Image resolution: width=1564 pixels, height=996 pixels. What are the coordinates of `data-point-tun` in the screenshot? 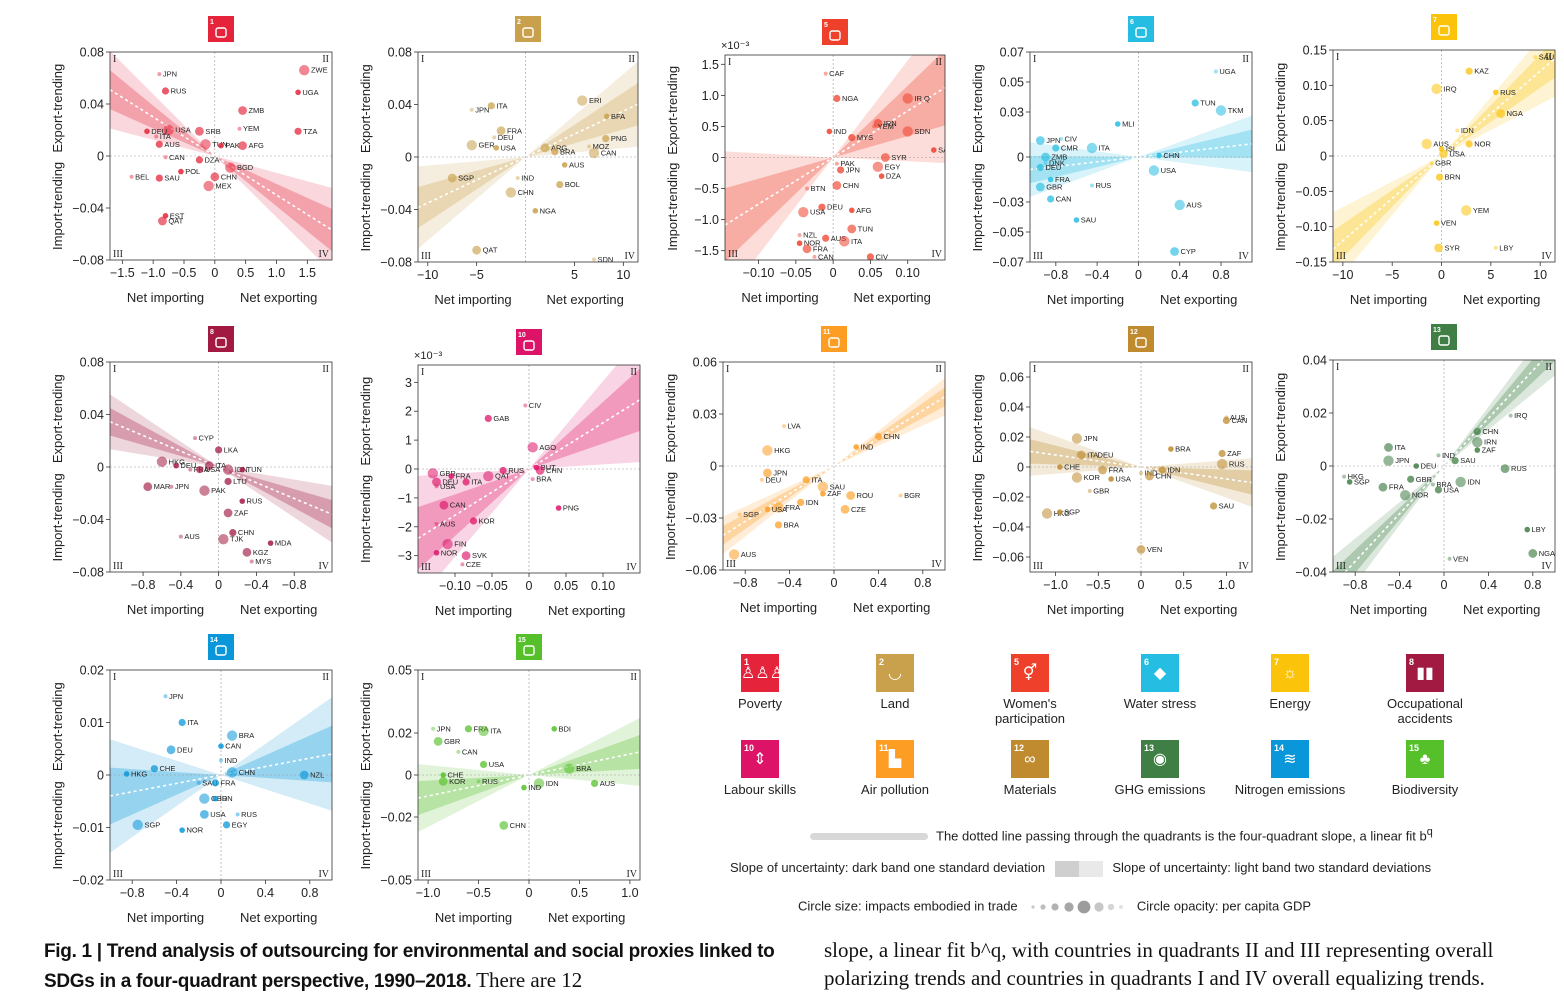 It's located at (205, 144).